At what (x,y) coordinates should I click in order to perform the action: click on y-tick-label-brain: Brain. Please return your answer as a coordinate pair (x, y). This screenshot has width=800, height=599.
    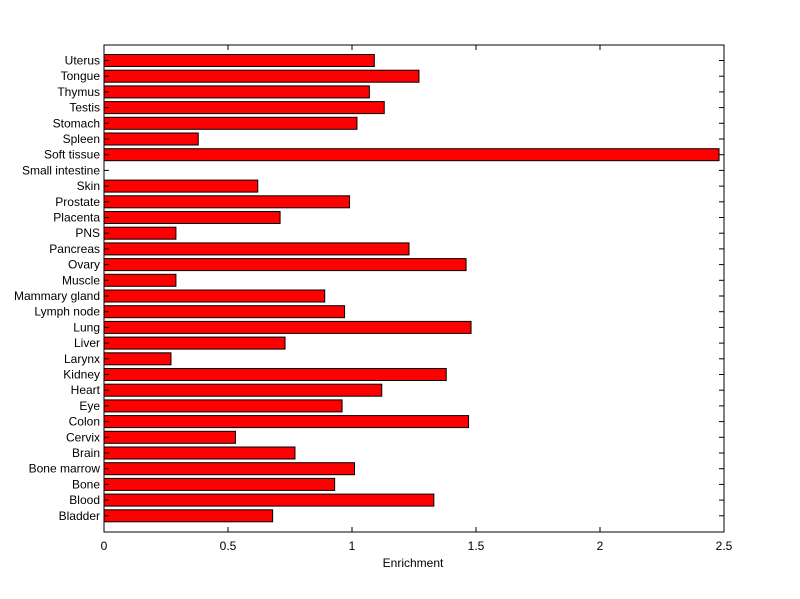
    Looking at the image, I should click on (86, 453).